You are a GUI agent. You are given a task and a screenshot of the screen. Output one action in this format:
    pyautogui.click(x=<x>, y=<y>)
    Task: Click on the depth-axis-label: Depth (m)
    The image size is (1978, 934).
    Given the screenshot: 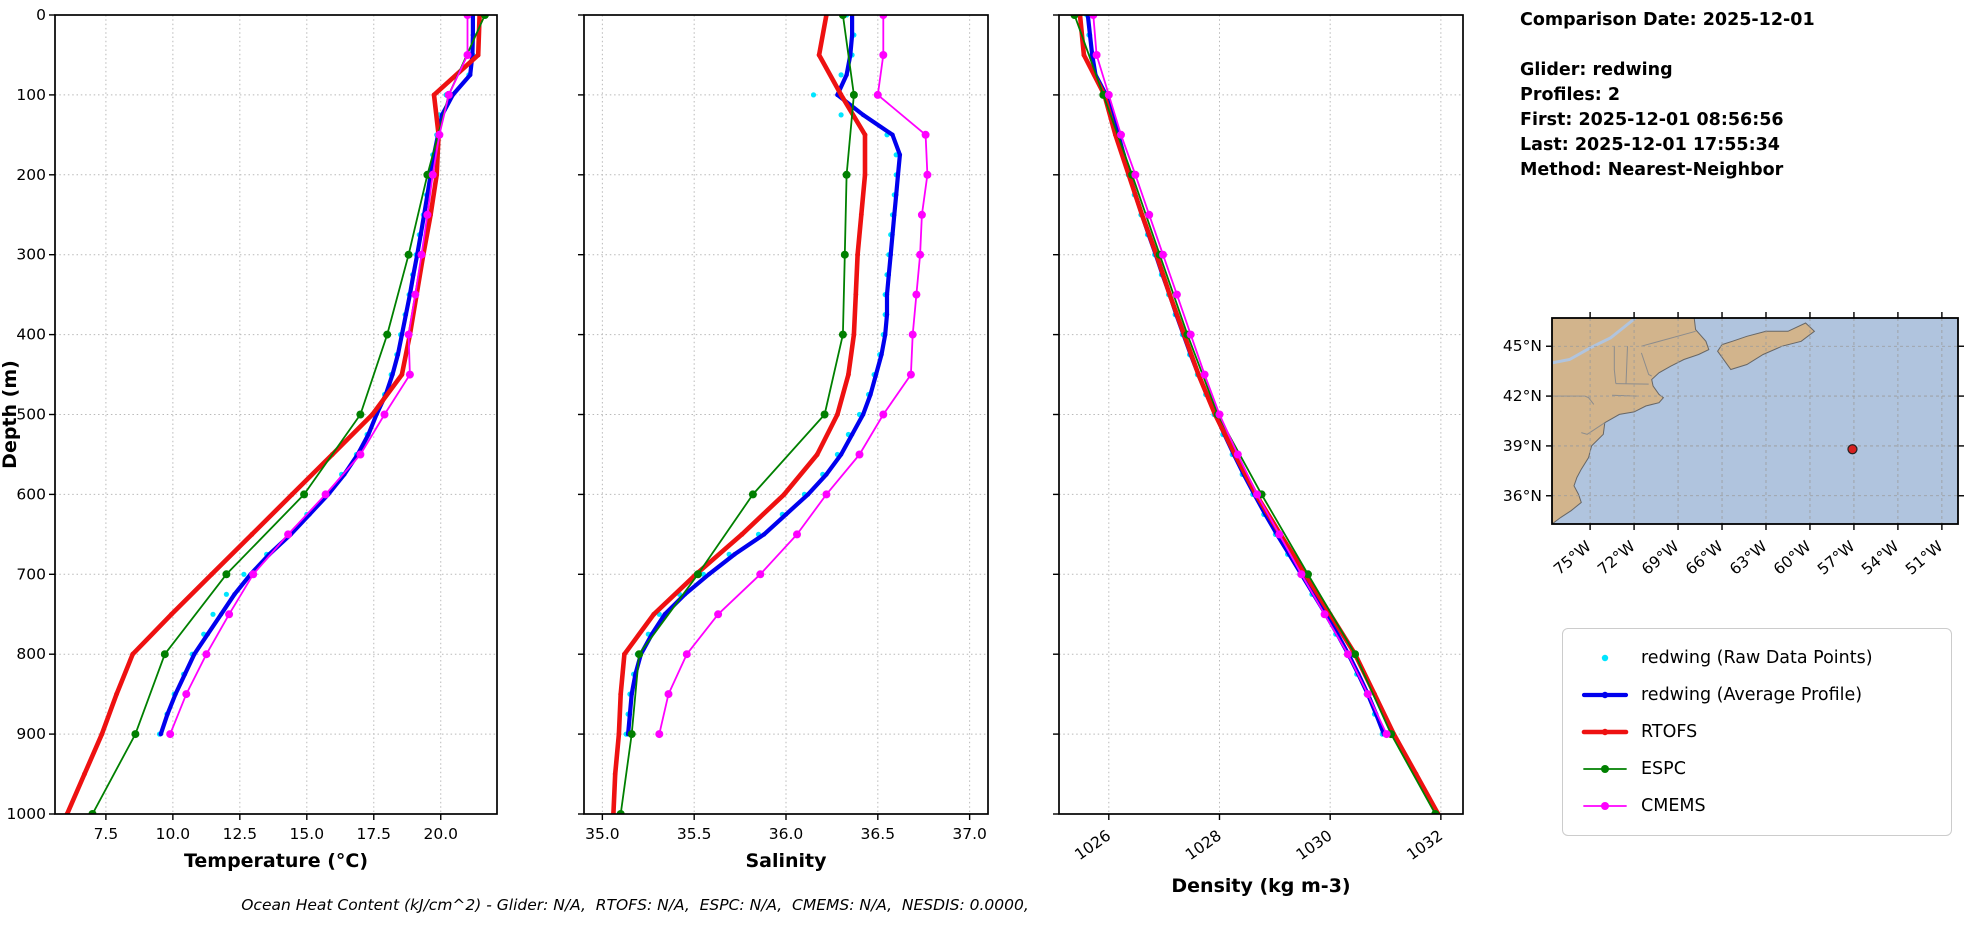 What is the action you would take?
    pyautogui.click(x=10, y=414)
    